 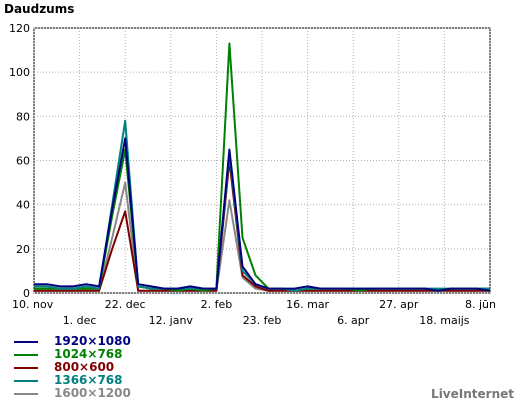 I want to click on legend-label: 1600×1200, so click(x=92, y=393).